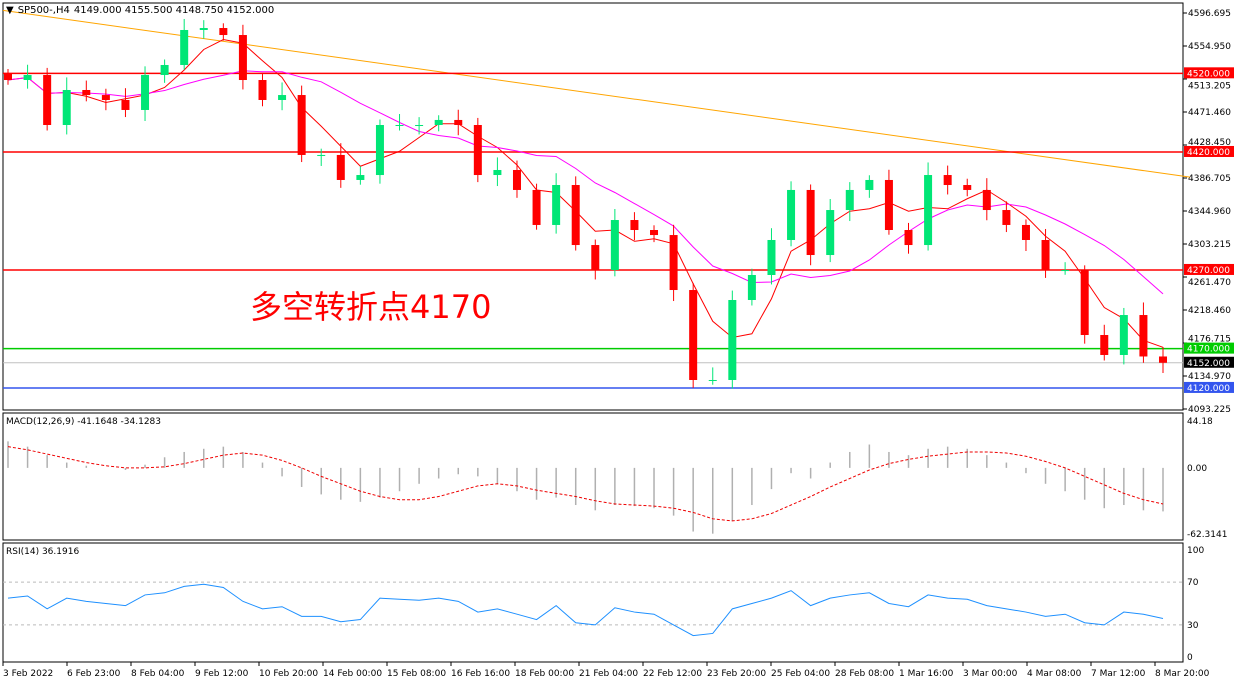 The height and width of the screenshot is (687, 1238). Describe the element at coordinates (1193, 583) in the screenshot. I see `rsi-tick-label: 70` at that location.